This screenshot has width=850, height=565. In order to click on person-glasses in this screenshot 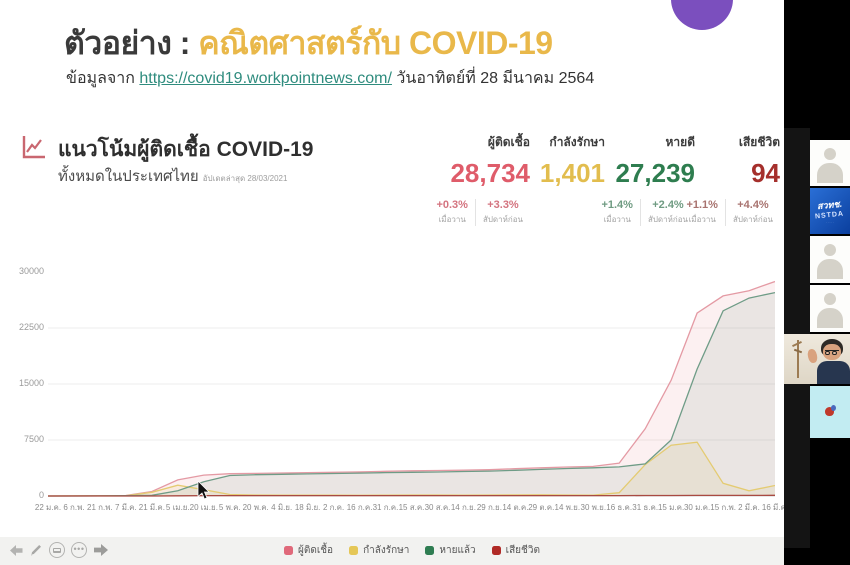, I will do `click(832, 352)`.